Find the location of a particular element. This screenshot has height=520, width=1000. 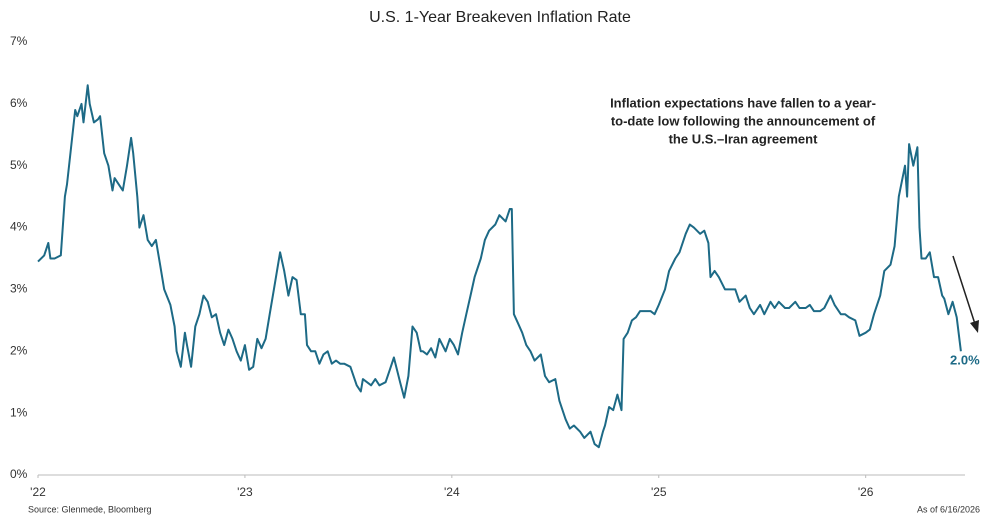

chart-title: U.S. 1-Year Breakeven Inflation Rate is located at coordinates (500, 17).